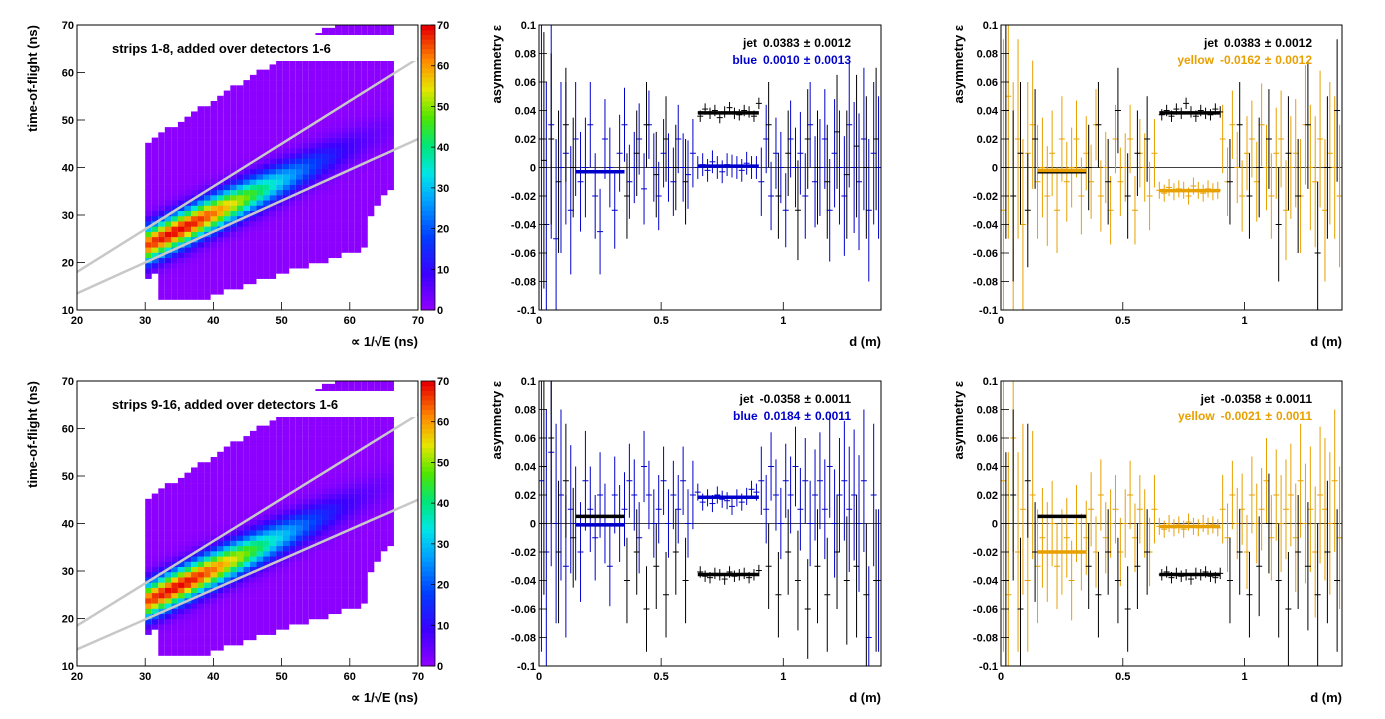  What do you see at coordinates (987, 83) in the screenshot?
I see `y-tick-label: 0.06` at bounding box center [987, 83].